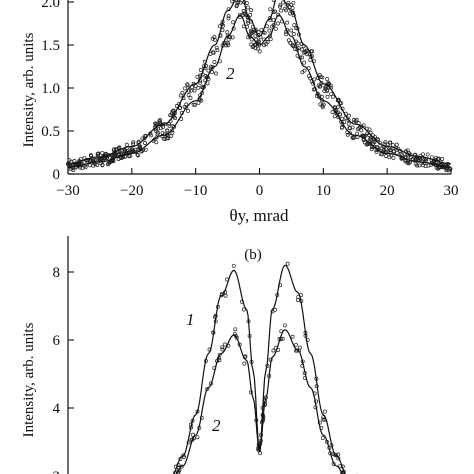 Image resolution: width=474 pixels, height=474 pixels. What do you see at coordinates (216, 425) in the screenshot?
I see `panel-b-curve-label-2: 2` at bounding box center [216, 425].